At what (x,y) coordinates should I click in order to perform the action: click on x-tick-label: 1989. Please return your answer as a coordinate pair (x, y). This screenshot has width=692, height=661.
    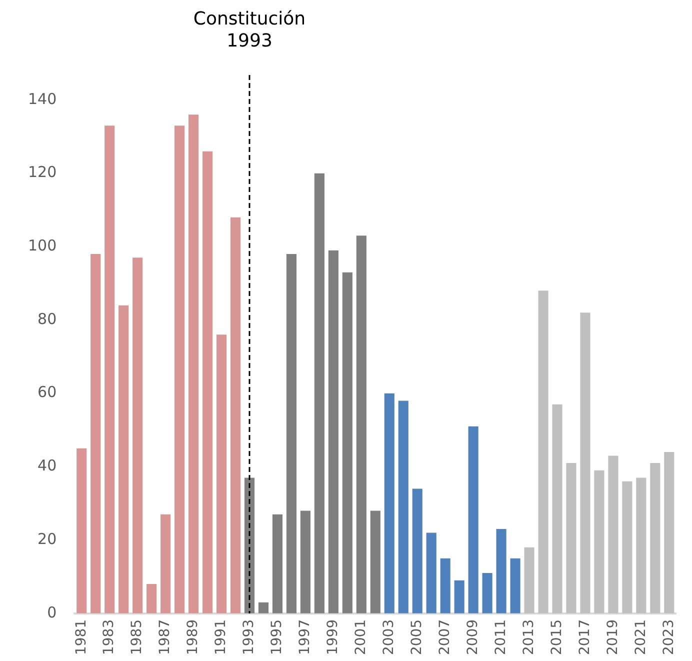
    Looking at the image, I should click on (193, 637).